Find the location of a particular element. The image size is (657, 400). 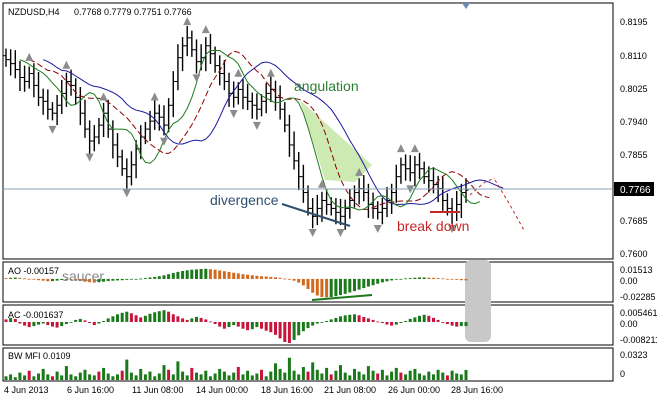

chart-shift-icon is located at coordinates (466, 6).